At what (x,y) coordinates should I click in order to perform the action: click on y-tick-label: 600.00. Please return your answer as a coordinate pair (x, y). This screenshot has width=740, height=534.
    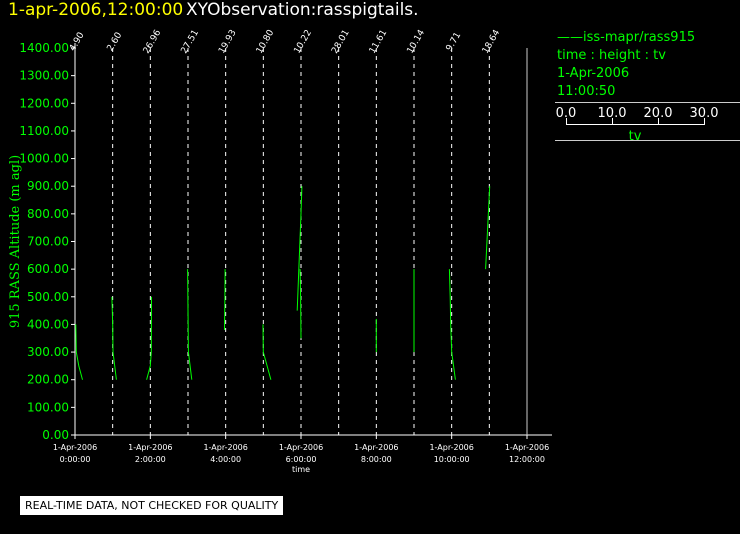
    Looking at the image, I should click on (48, 269).